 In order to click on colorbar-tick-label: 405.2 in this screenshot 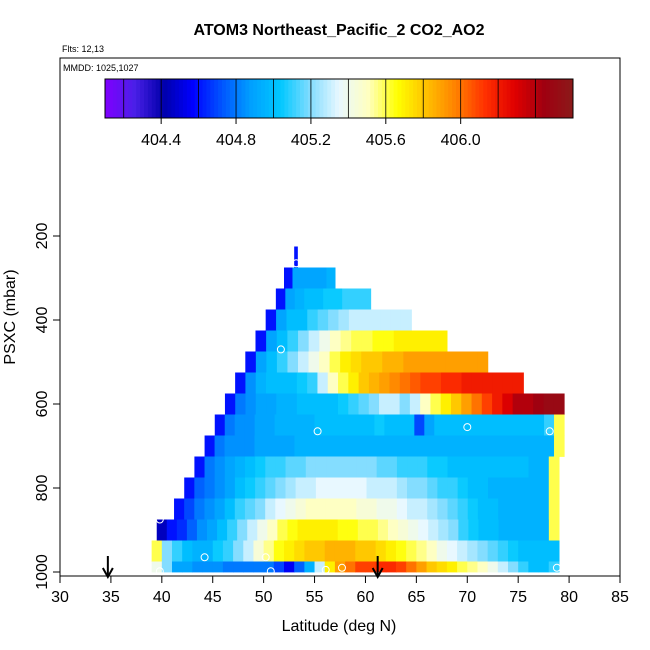, I will do `click(311, 140)`.